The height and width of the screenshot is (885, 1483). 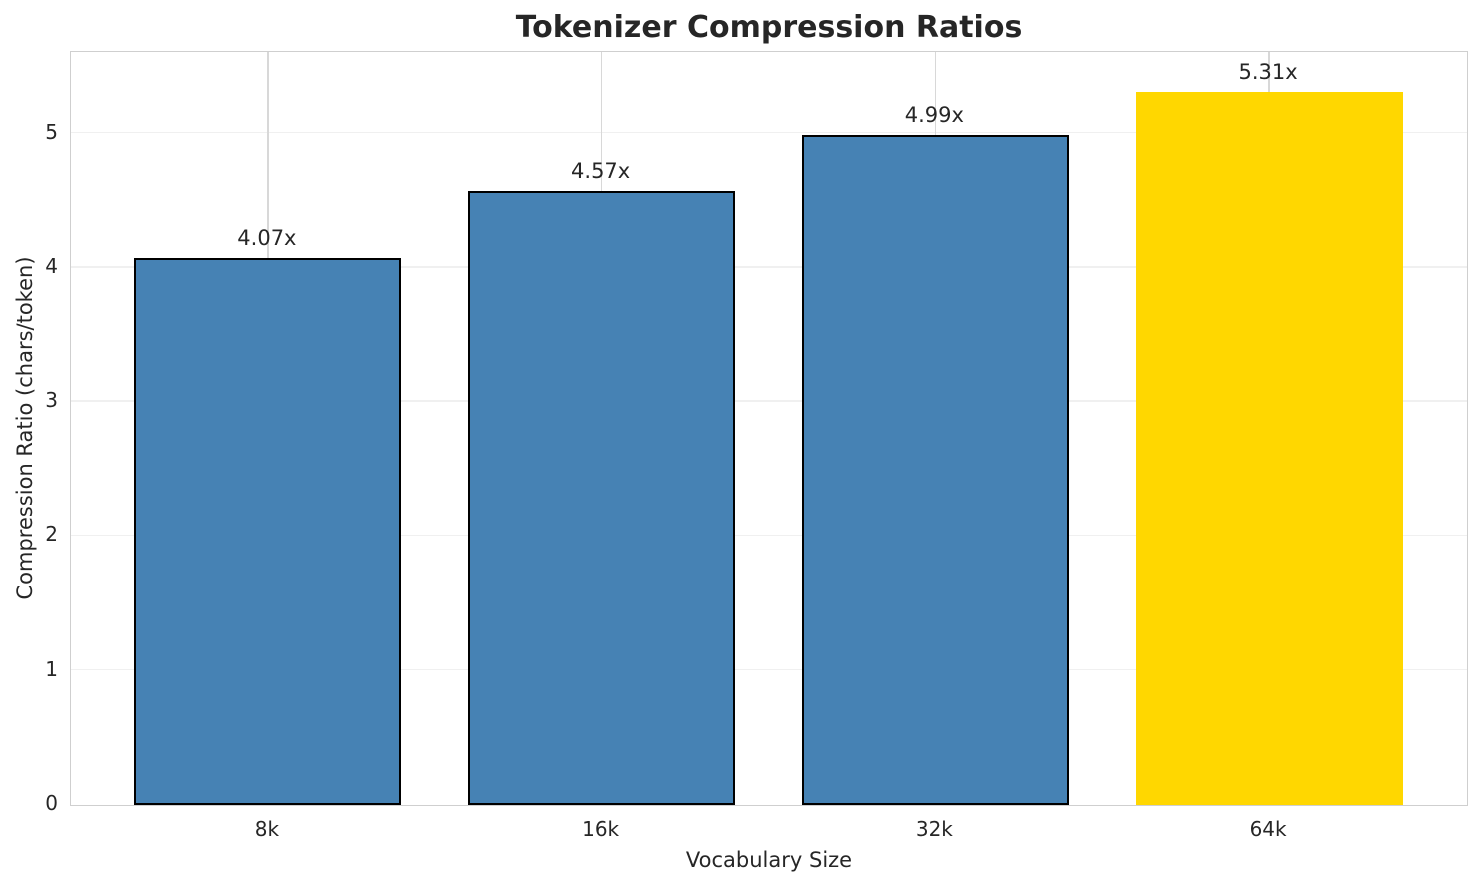 I want to click on y-tick-label: 0, so click(x=51, y=803).